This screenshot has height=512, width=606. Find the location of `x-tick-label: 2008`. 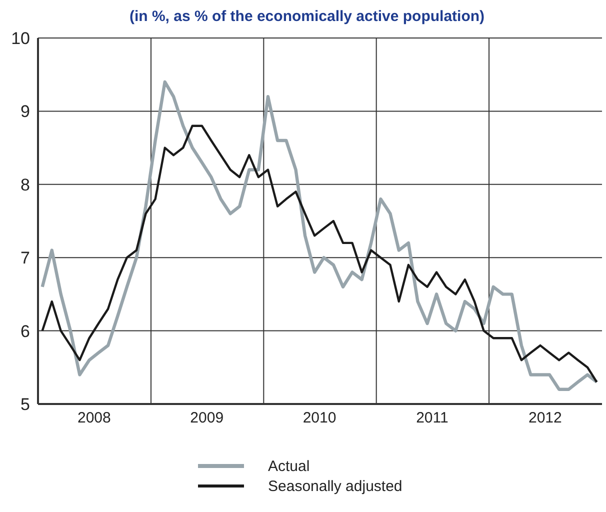

x-tick-label: 2008 is located at coordinates (94, 418).